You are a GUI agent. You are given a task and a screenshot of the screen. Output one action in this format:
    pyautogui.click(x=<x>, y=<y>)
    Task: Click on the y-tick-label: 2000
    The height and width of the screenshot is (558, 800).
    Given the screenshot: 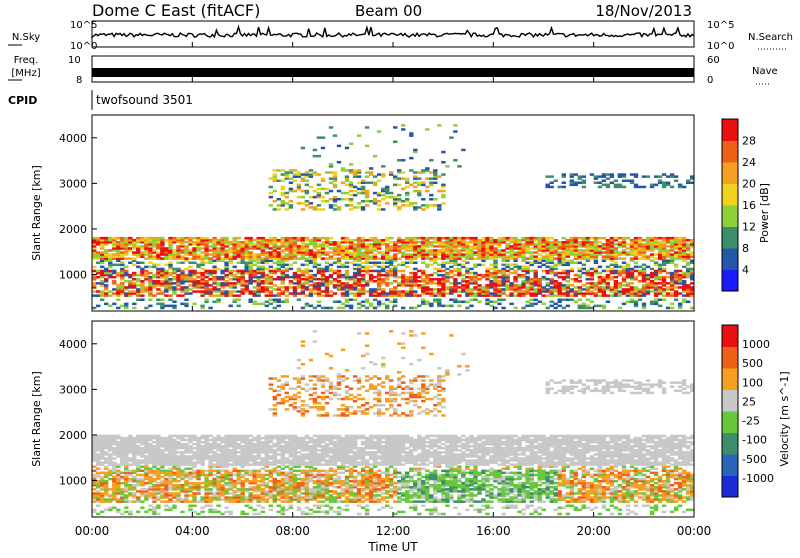 What is the action you would take?
    pyautogui.click(x=73, y=229)
    